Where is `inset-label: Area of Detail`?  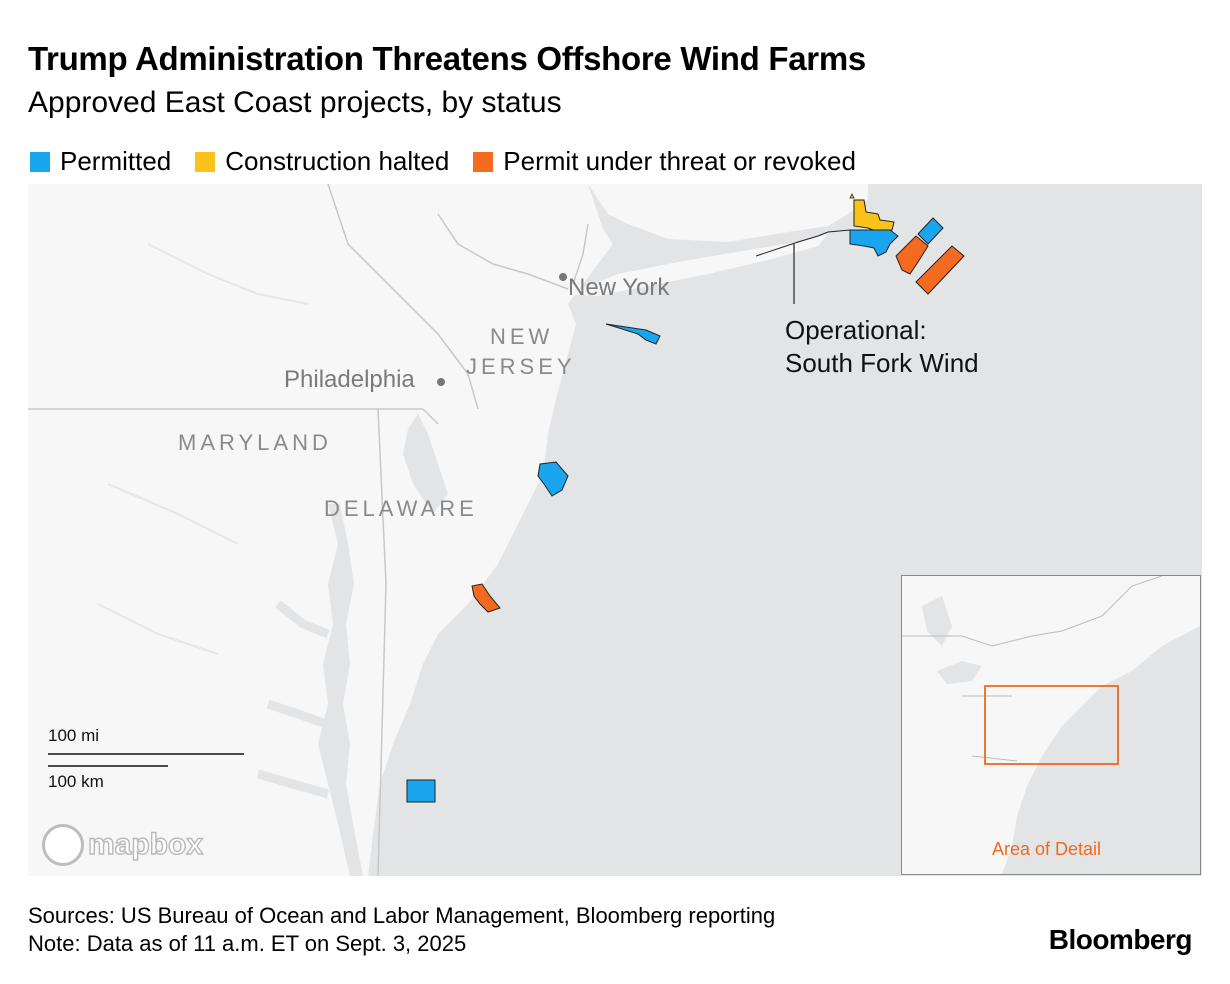
inset-label: Area of Detail is located at coordinates (1047, 849).